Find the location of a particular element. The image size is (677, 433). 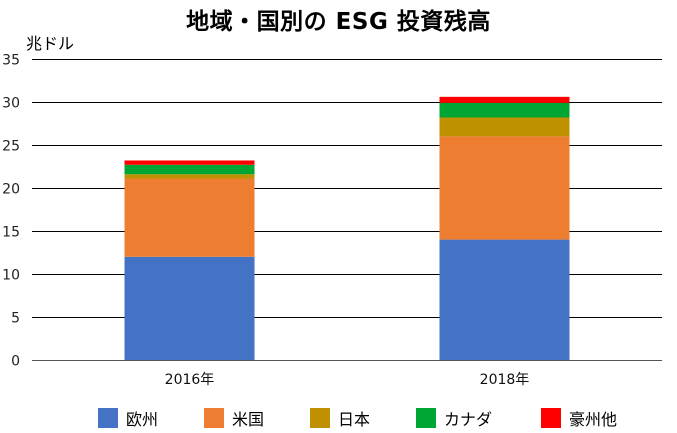

legend-item: カナダ is located at coordinates (454, 418).